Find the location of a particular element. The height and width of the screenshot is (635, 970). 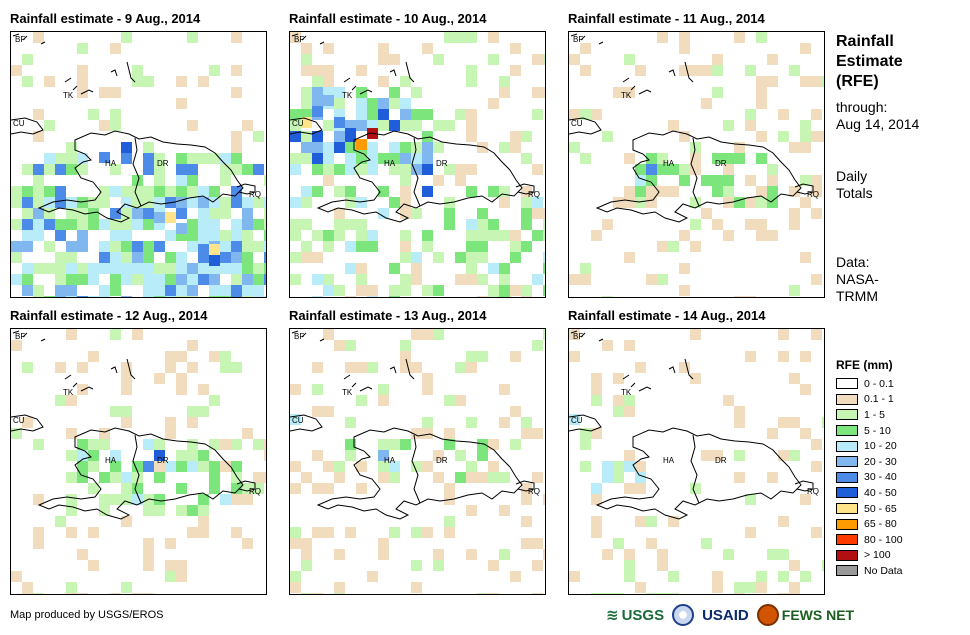

legend-label: No Data is located at coordinates (883, 570).